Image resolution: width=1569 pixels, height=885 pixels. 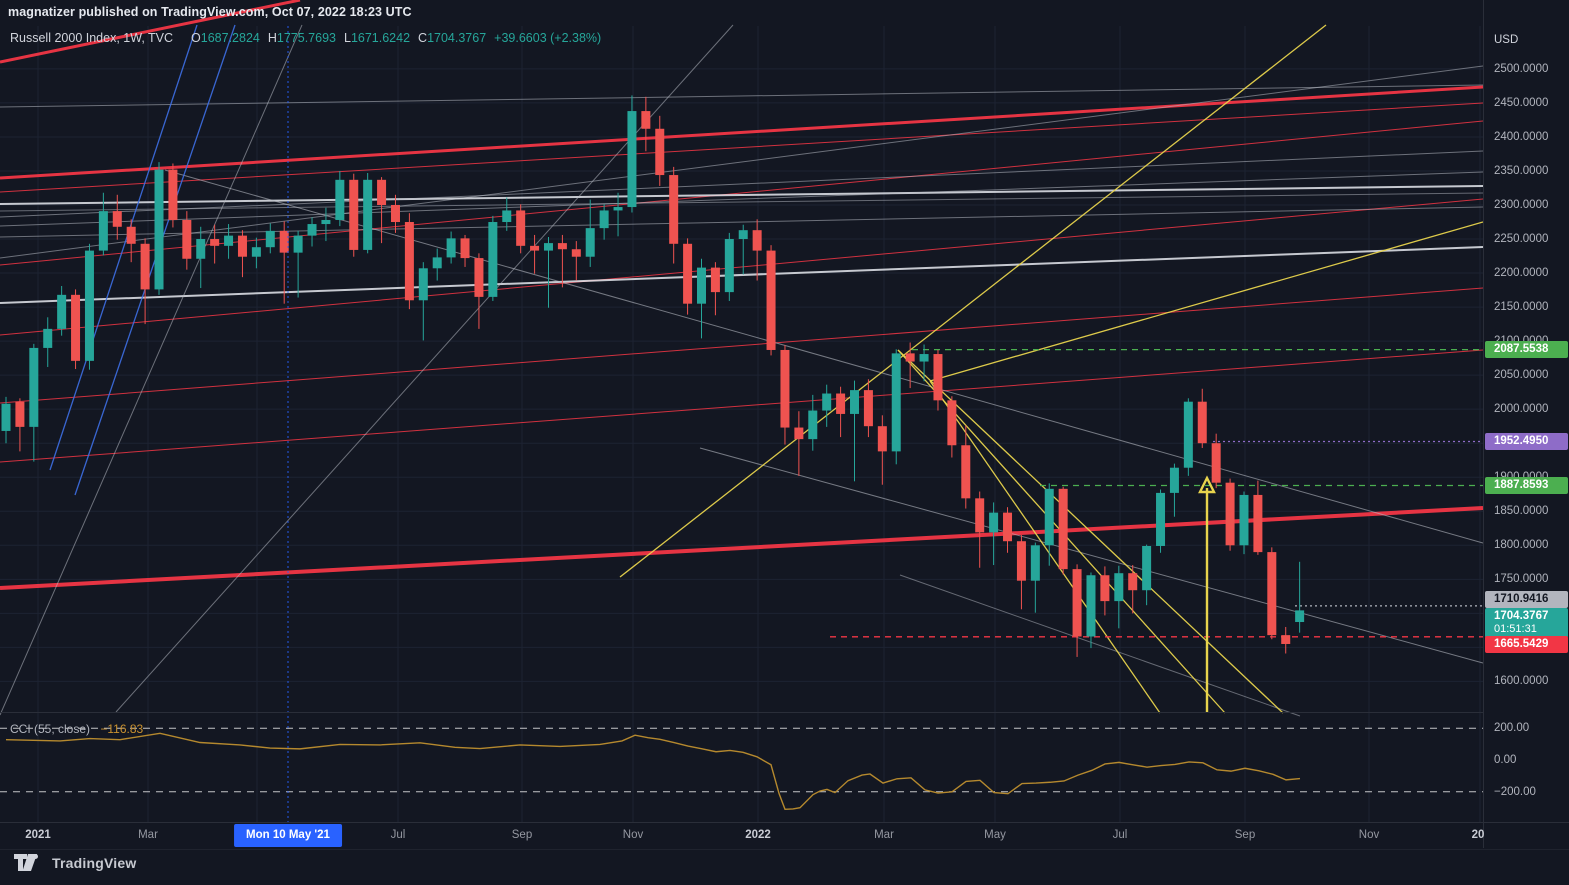 I want to click on indicator-legend: CCI (55, close) −116.83, so click(x=76, y=729).